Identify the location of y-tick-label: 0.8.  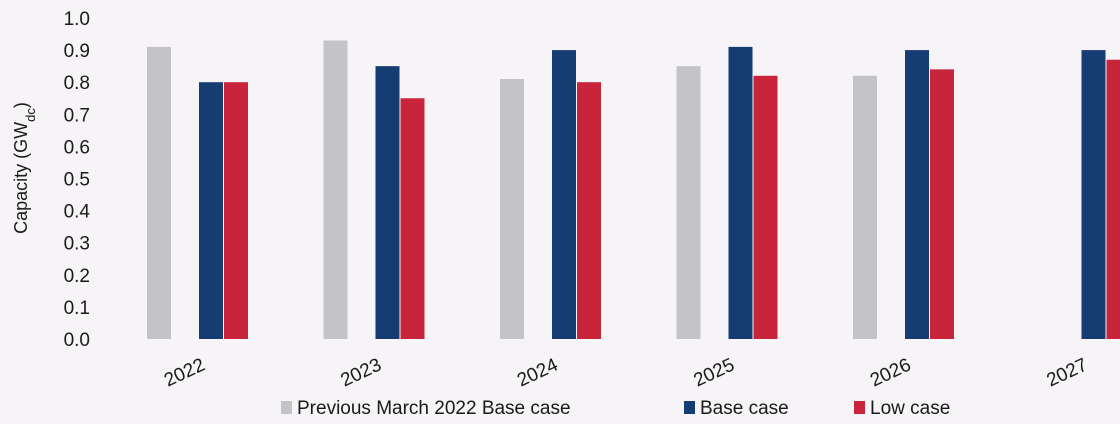
(77, 83).